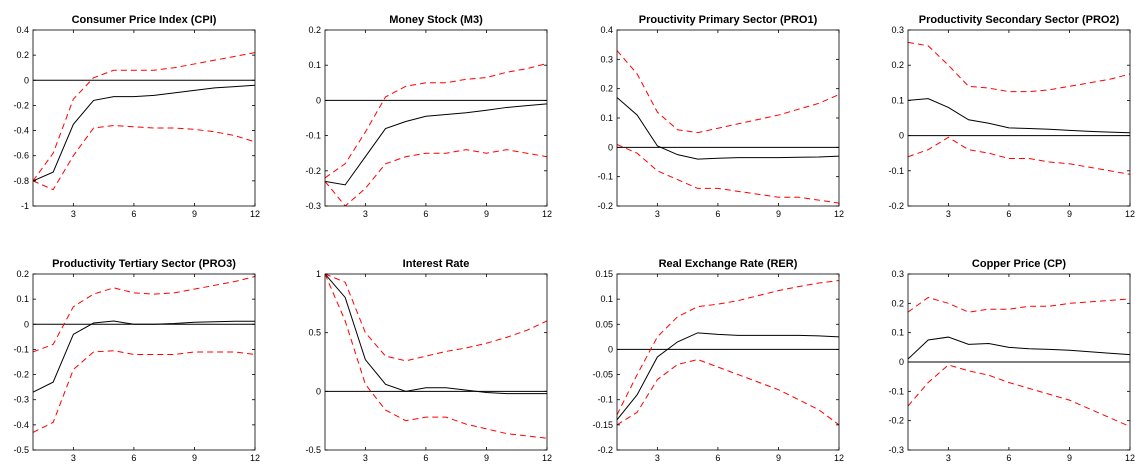  Describe the element at coordinates (25, 206) in the screenshot. I see `y-tick-label: -1` at that location.